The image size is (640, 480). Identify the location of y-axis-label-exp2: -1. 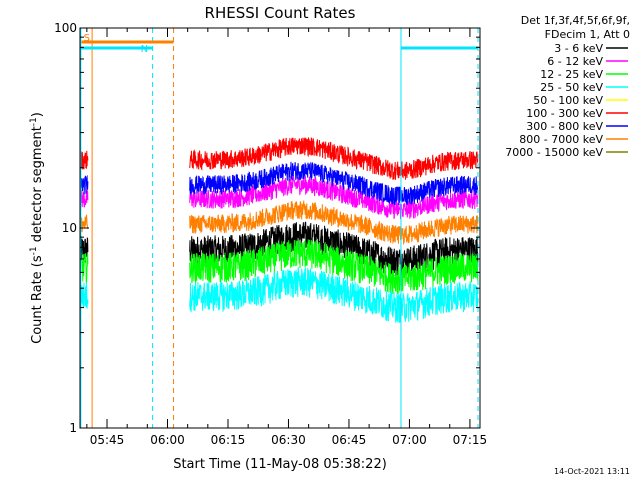
(34, 121).